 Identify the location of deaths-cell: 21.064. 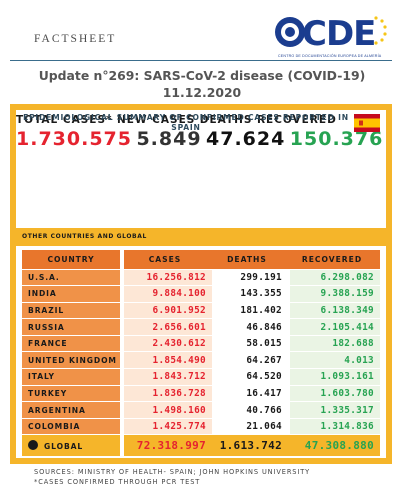
(251, 427).